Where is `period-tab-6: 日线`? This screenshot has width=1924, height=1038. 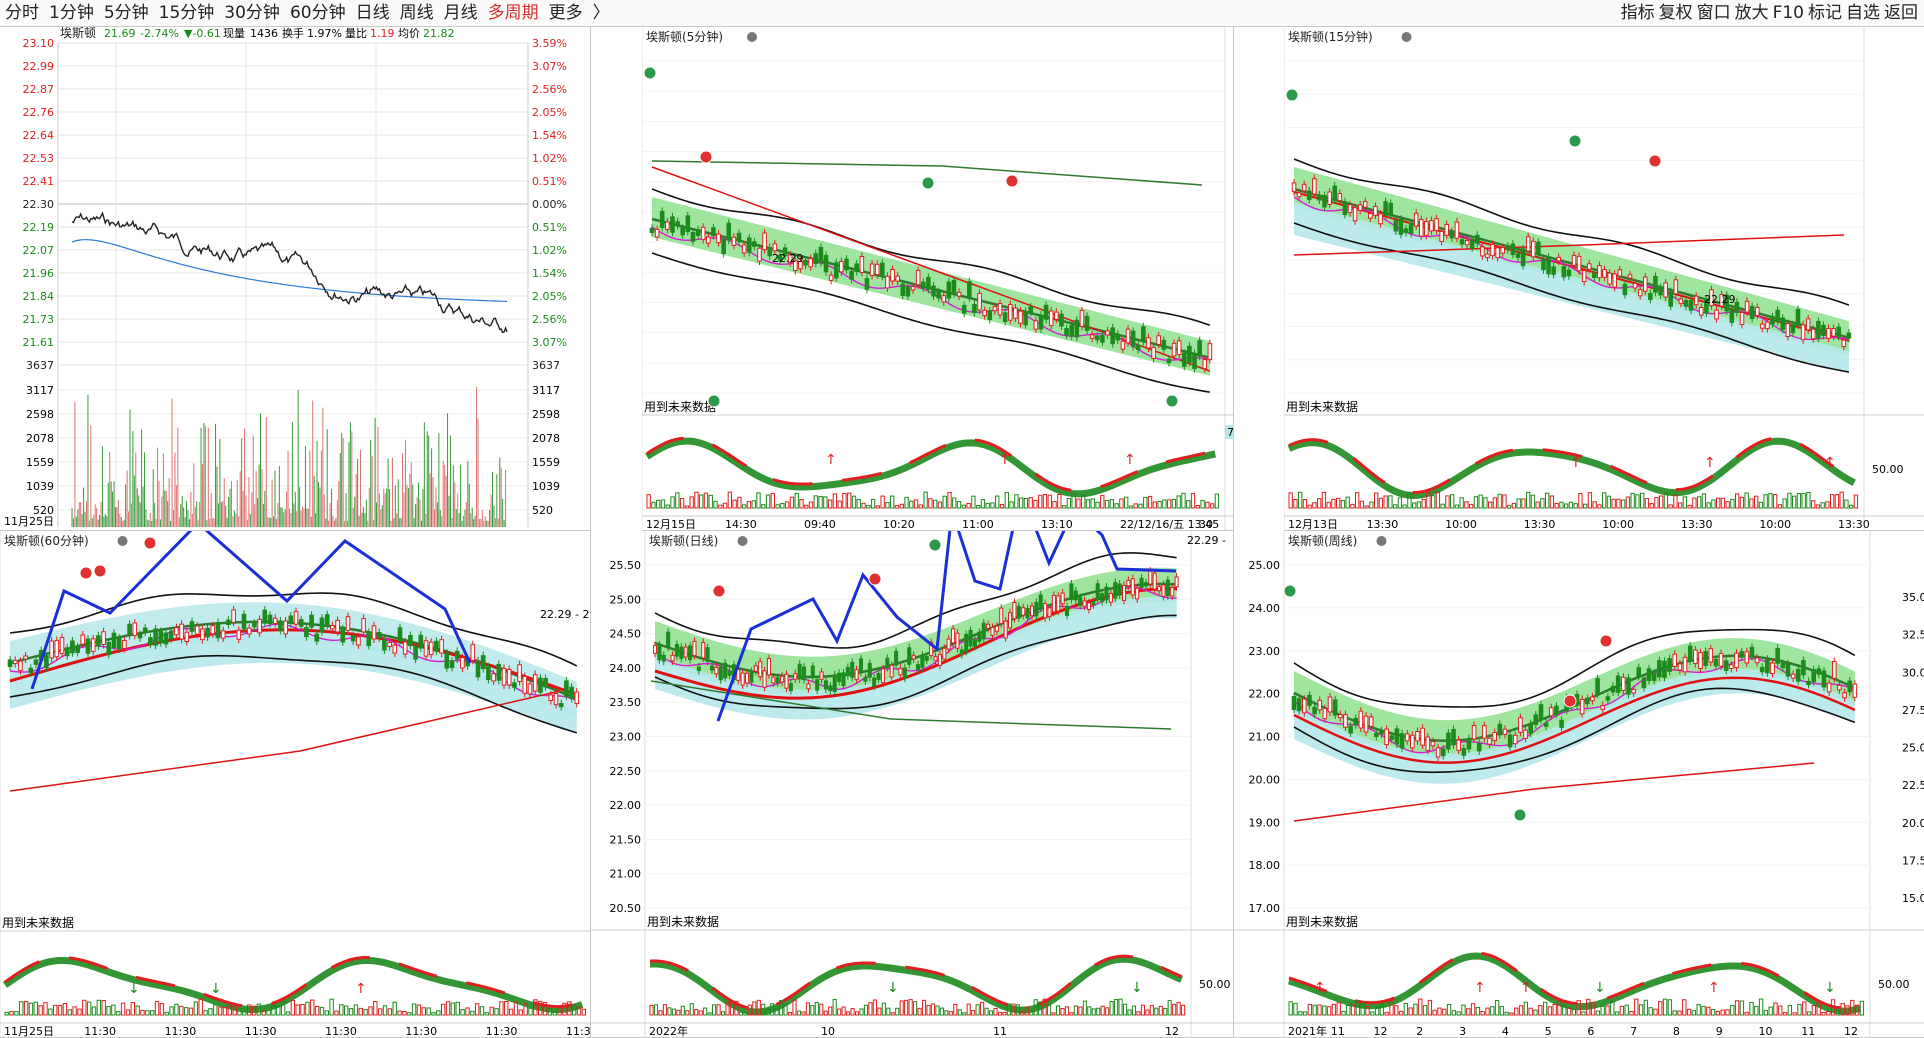 period-tab-6: 日线 is located at coordinates (373, 13).